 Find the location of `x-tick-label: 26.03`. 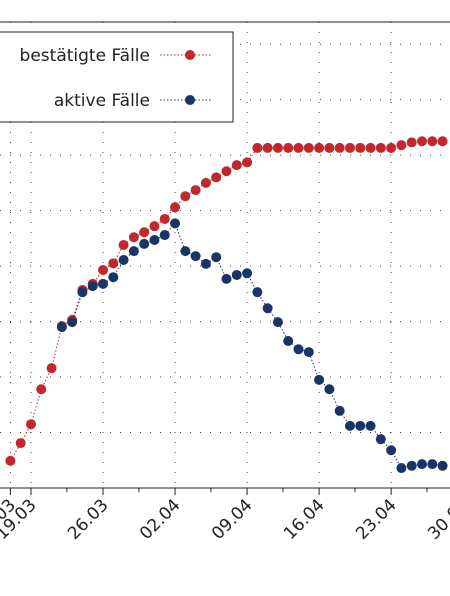

x-tick-label: 26.03 is located at coordinates (88, 519).